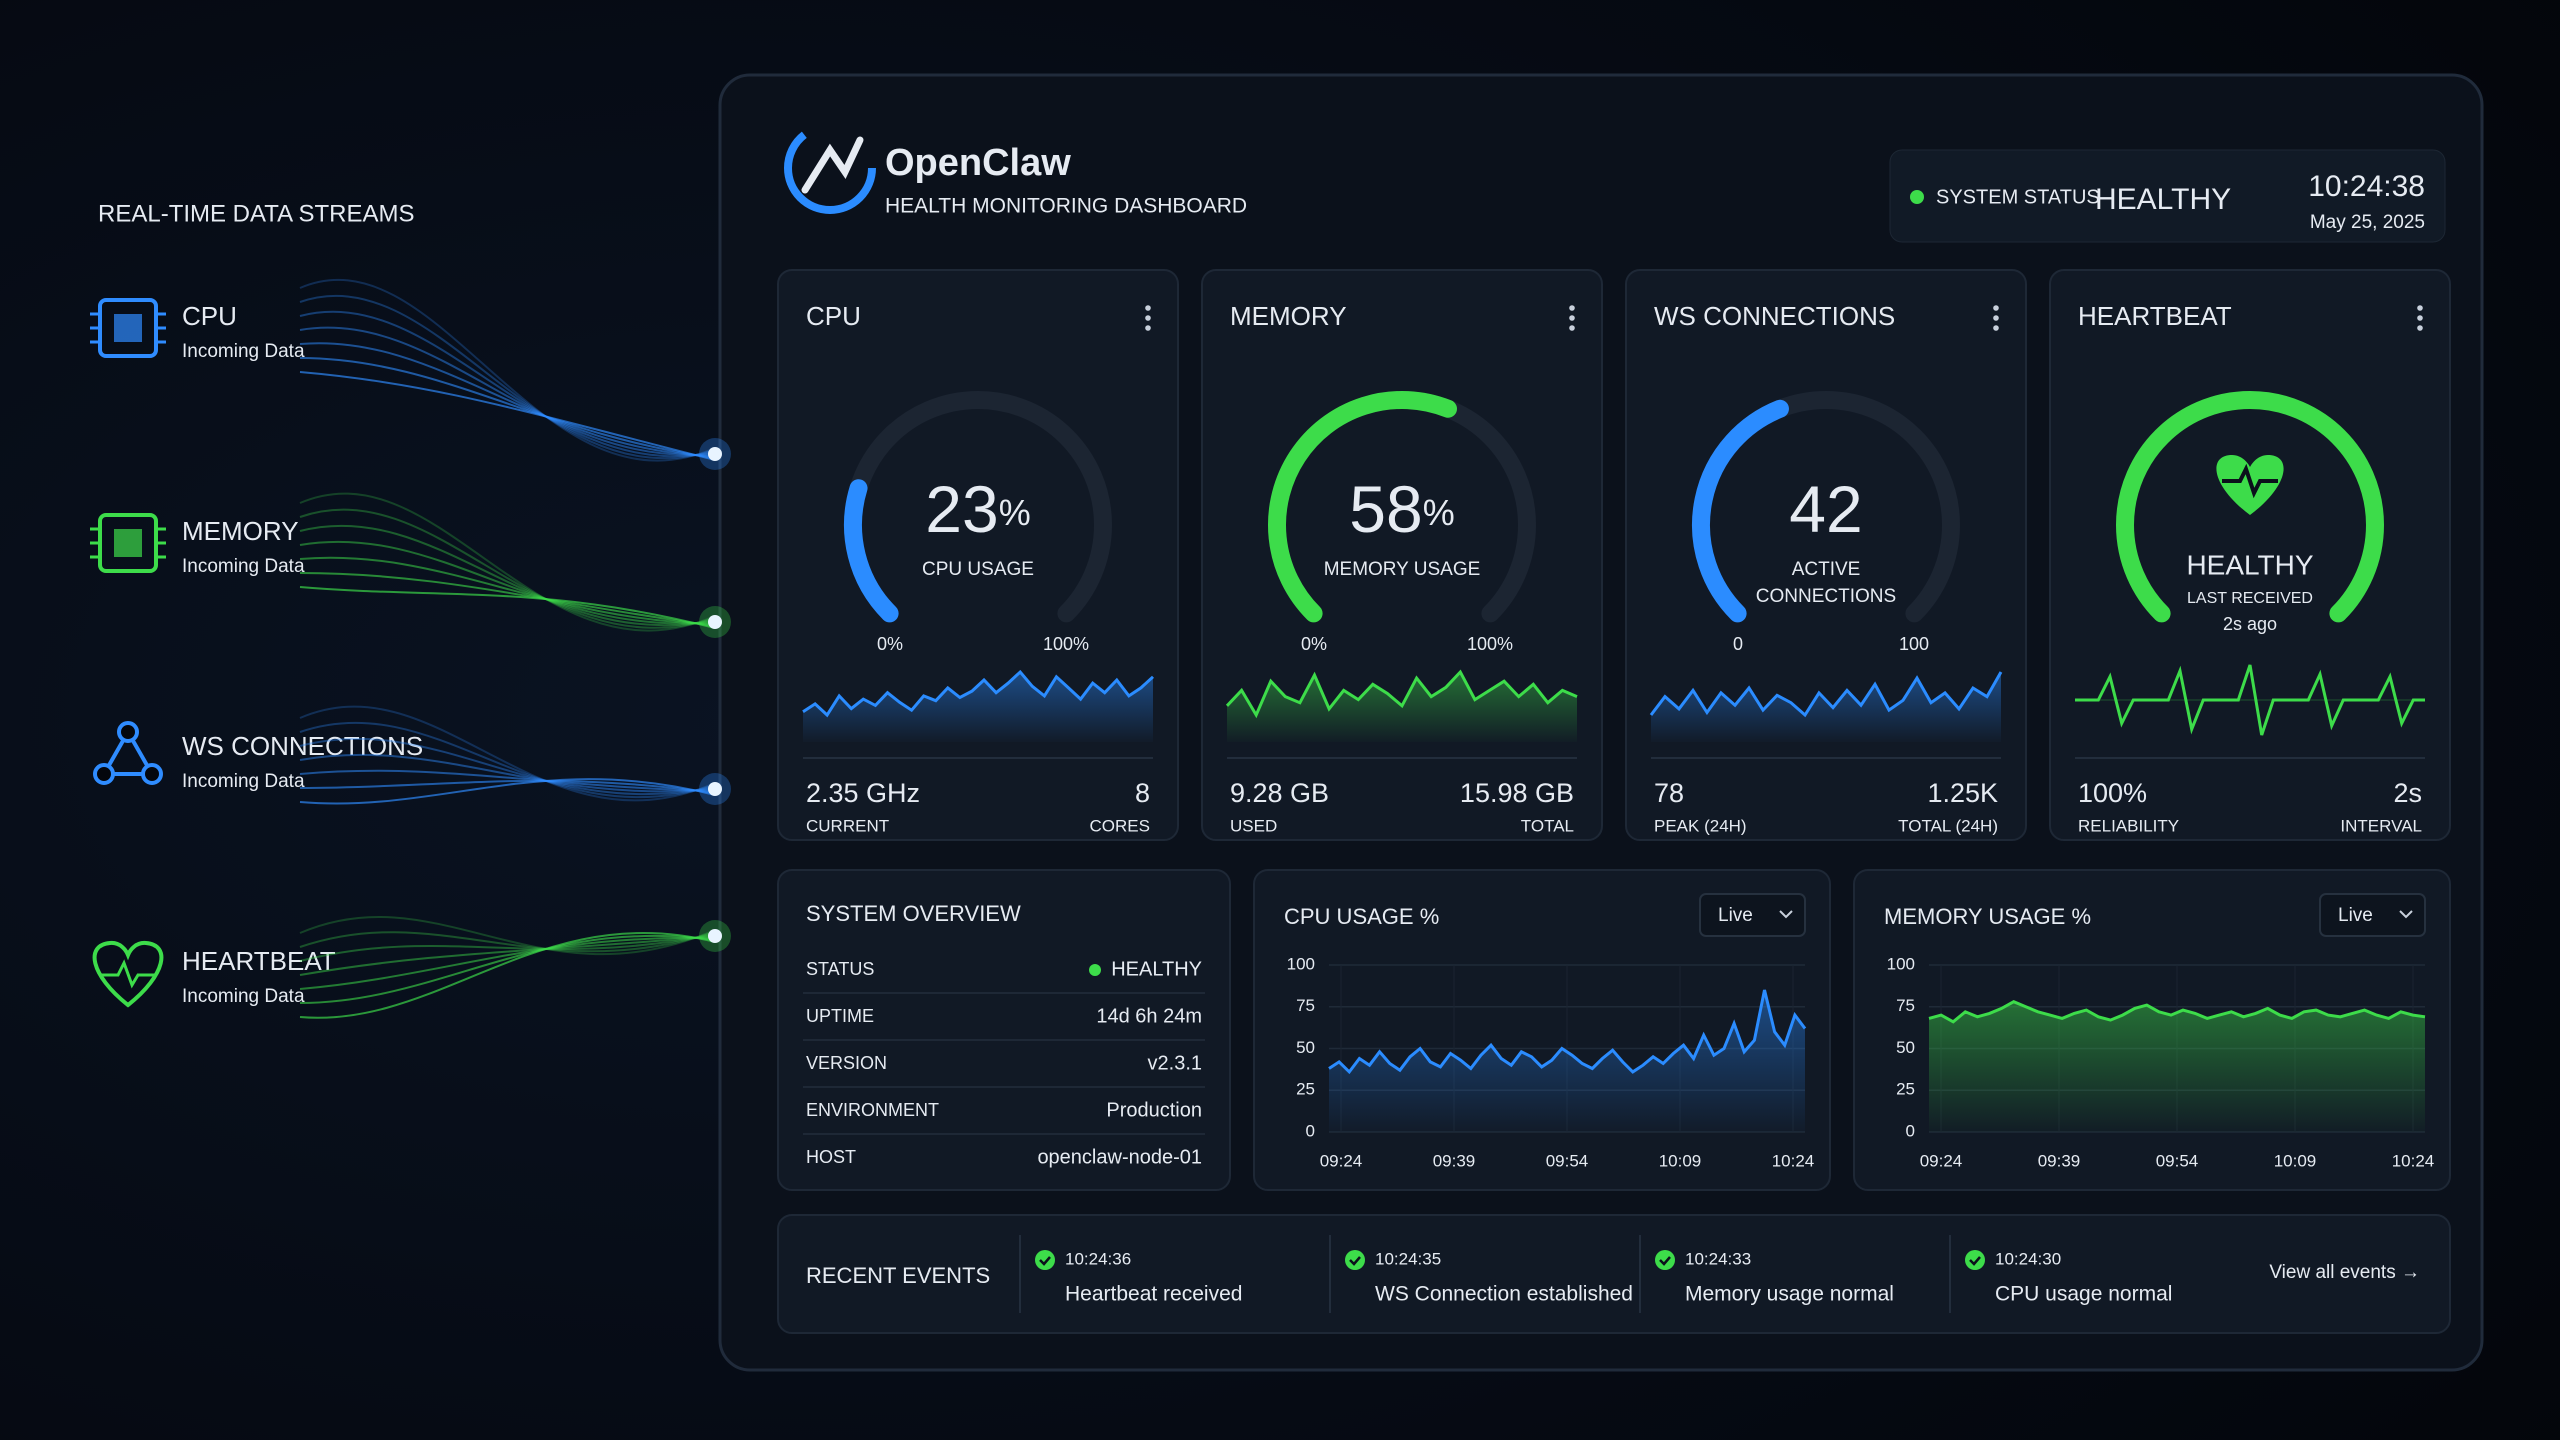  I want to click on x-tick-label: 09:54, so click(2177, 1160).